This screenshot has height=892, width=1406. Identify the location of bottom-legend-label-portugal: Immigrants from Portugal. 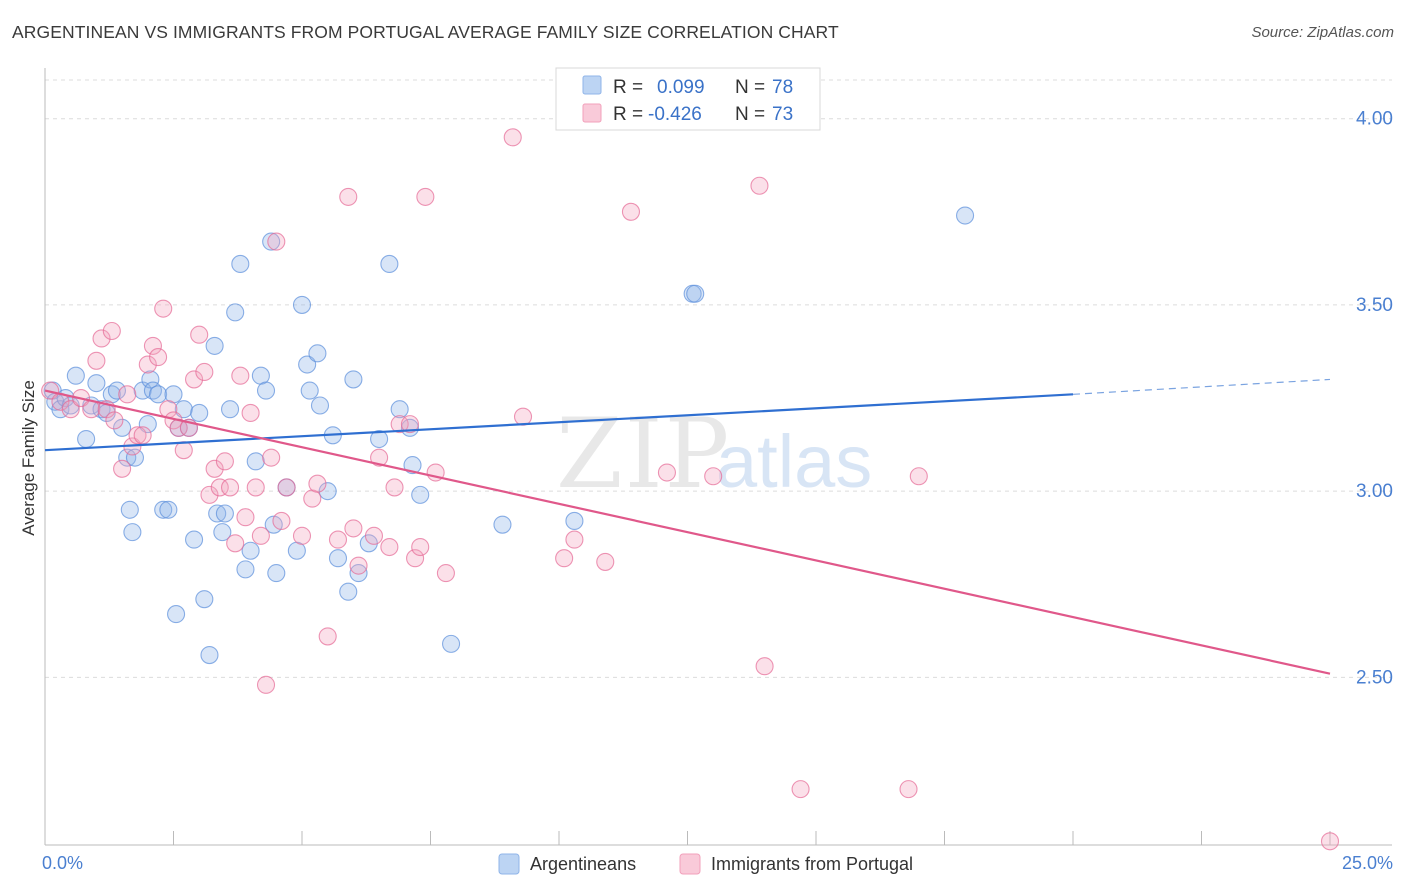
(812, 864).